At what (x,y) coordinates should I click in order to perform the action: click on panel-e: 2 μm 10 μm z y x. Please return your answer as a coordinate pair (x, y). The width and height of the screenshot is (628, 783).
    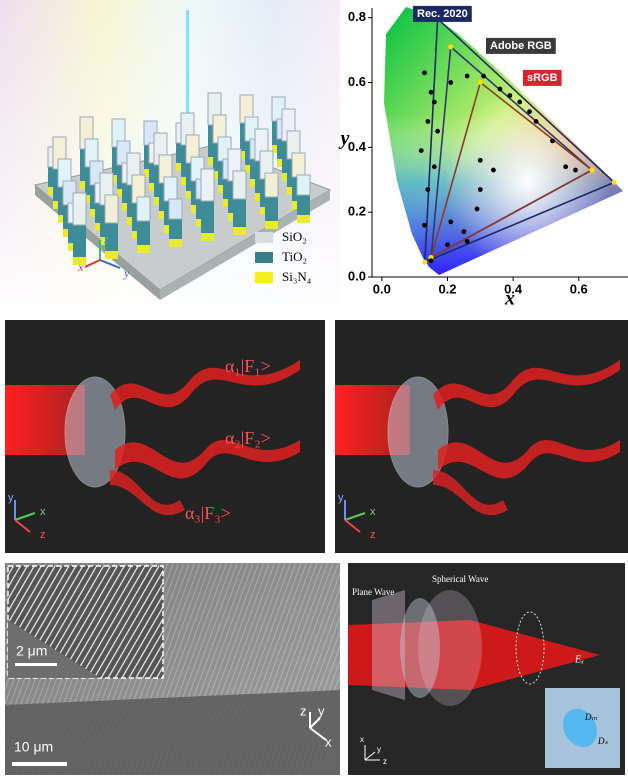
    Looking at the image, I should click on (172, 669).